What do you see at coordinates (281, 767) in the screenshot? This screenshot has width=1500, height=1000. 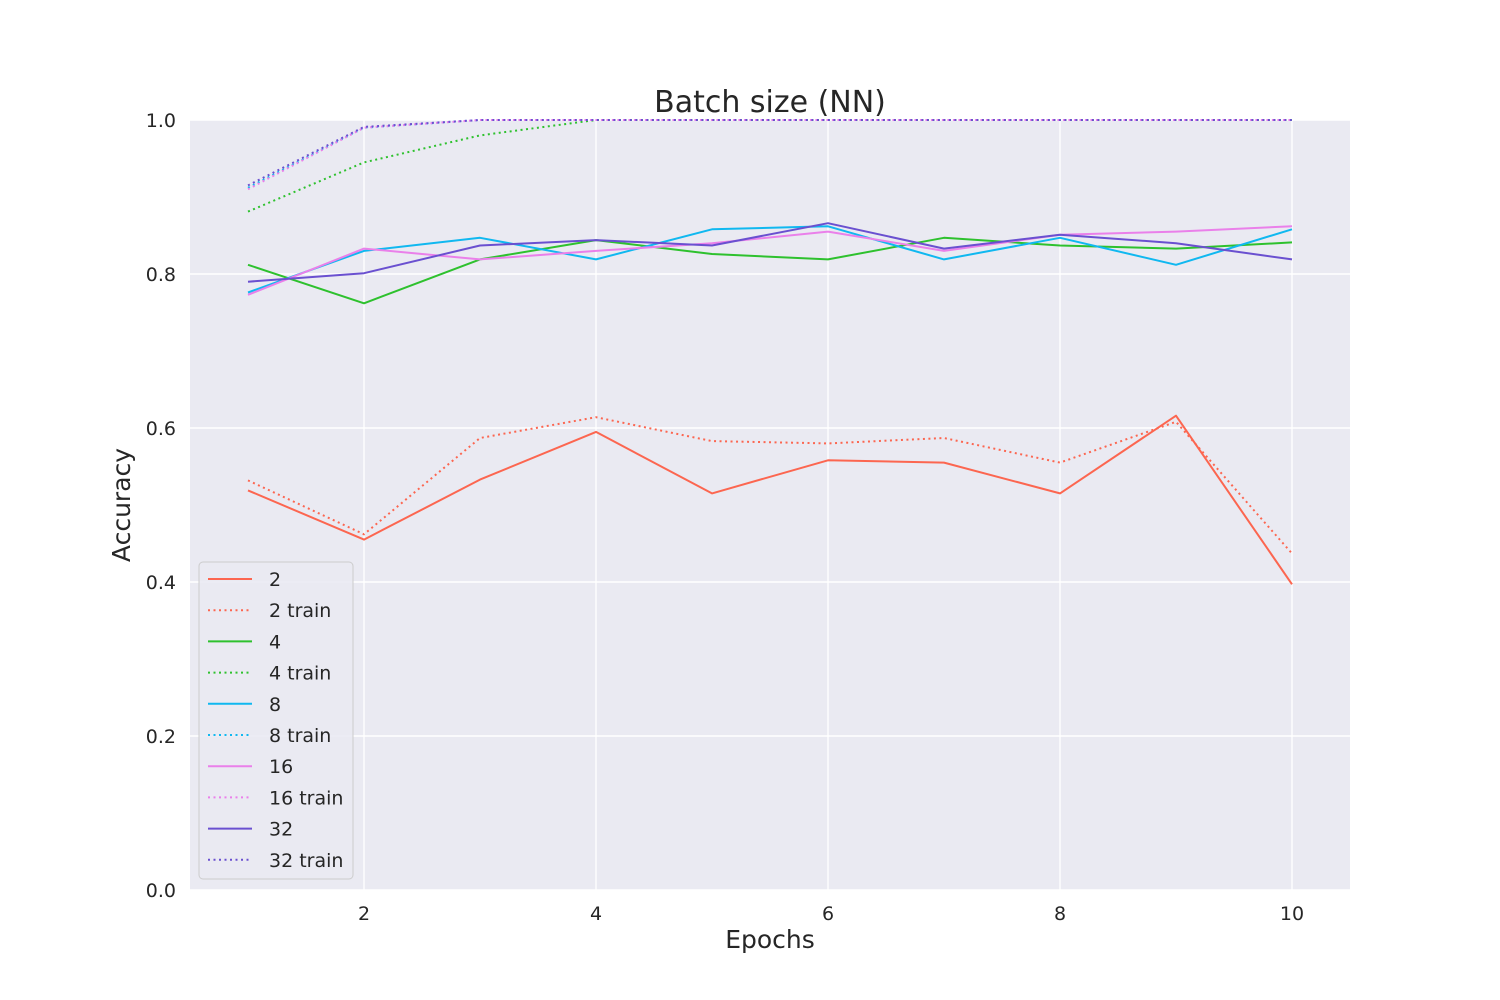 I see `legend-label: 16` at bounding box center [281, 767].